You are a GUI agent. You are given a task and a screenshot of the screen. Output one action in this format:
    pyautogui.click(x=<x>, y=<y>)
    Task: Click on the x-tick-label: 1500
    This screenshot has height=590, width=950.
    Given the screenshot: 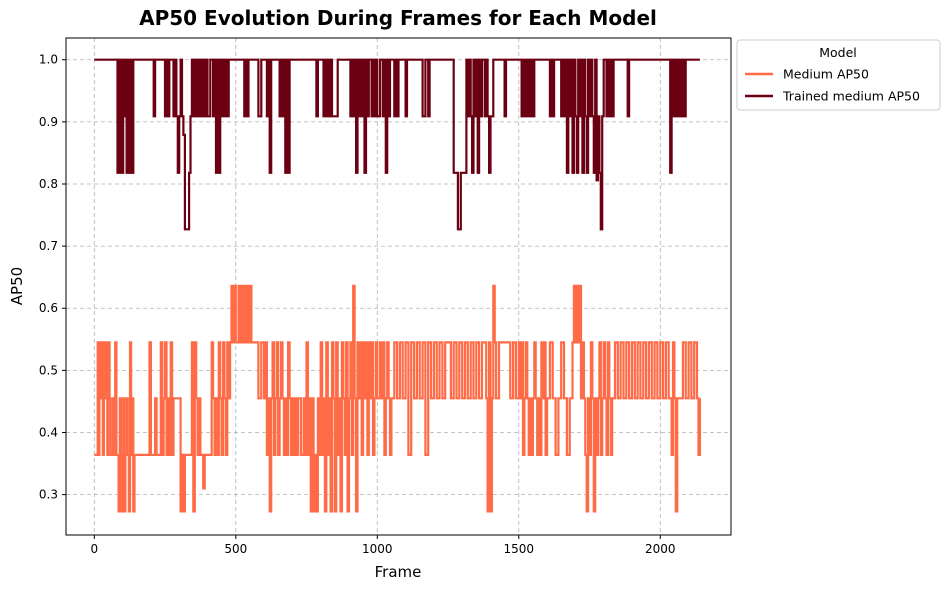 What is the action you would take?
    pyautogui.click(x=518, y=549)
    